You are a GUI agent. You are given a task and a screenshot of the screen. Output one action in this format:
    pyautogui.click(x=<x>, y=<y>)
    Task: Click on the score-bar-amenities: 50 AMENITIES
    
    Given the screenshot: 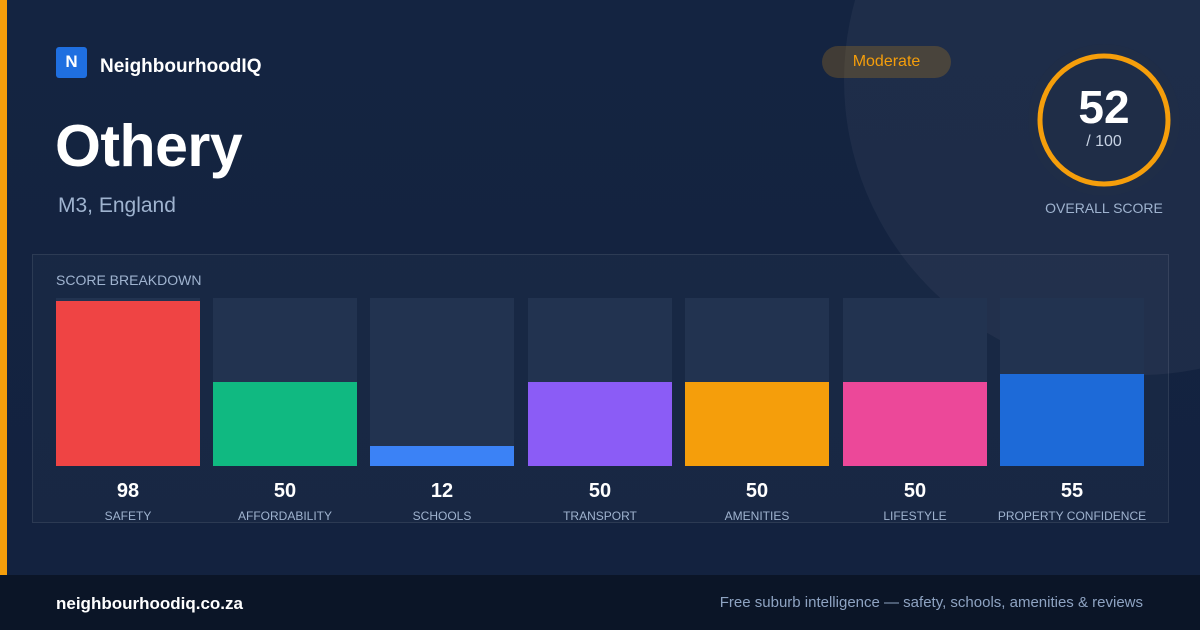 What is the action you would take?
    pyautogui.click(x=757, y=410)
    